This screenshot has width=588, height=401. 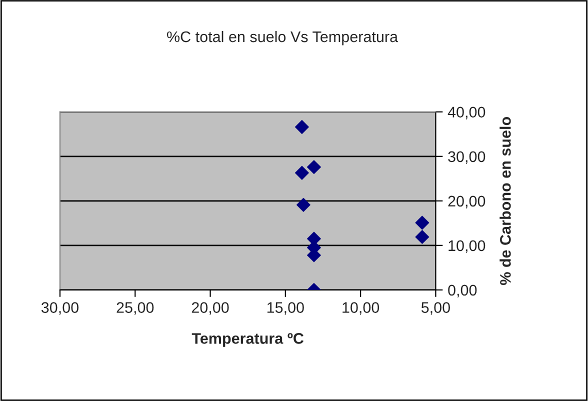 I want to click on x-tick-label: 10,00, so click(x=361, y=308).